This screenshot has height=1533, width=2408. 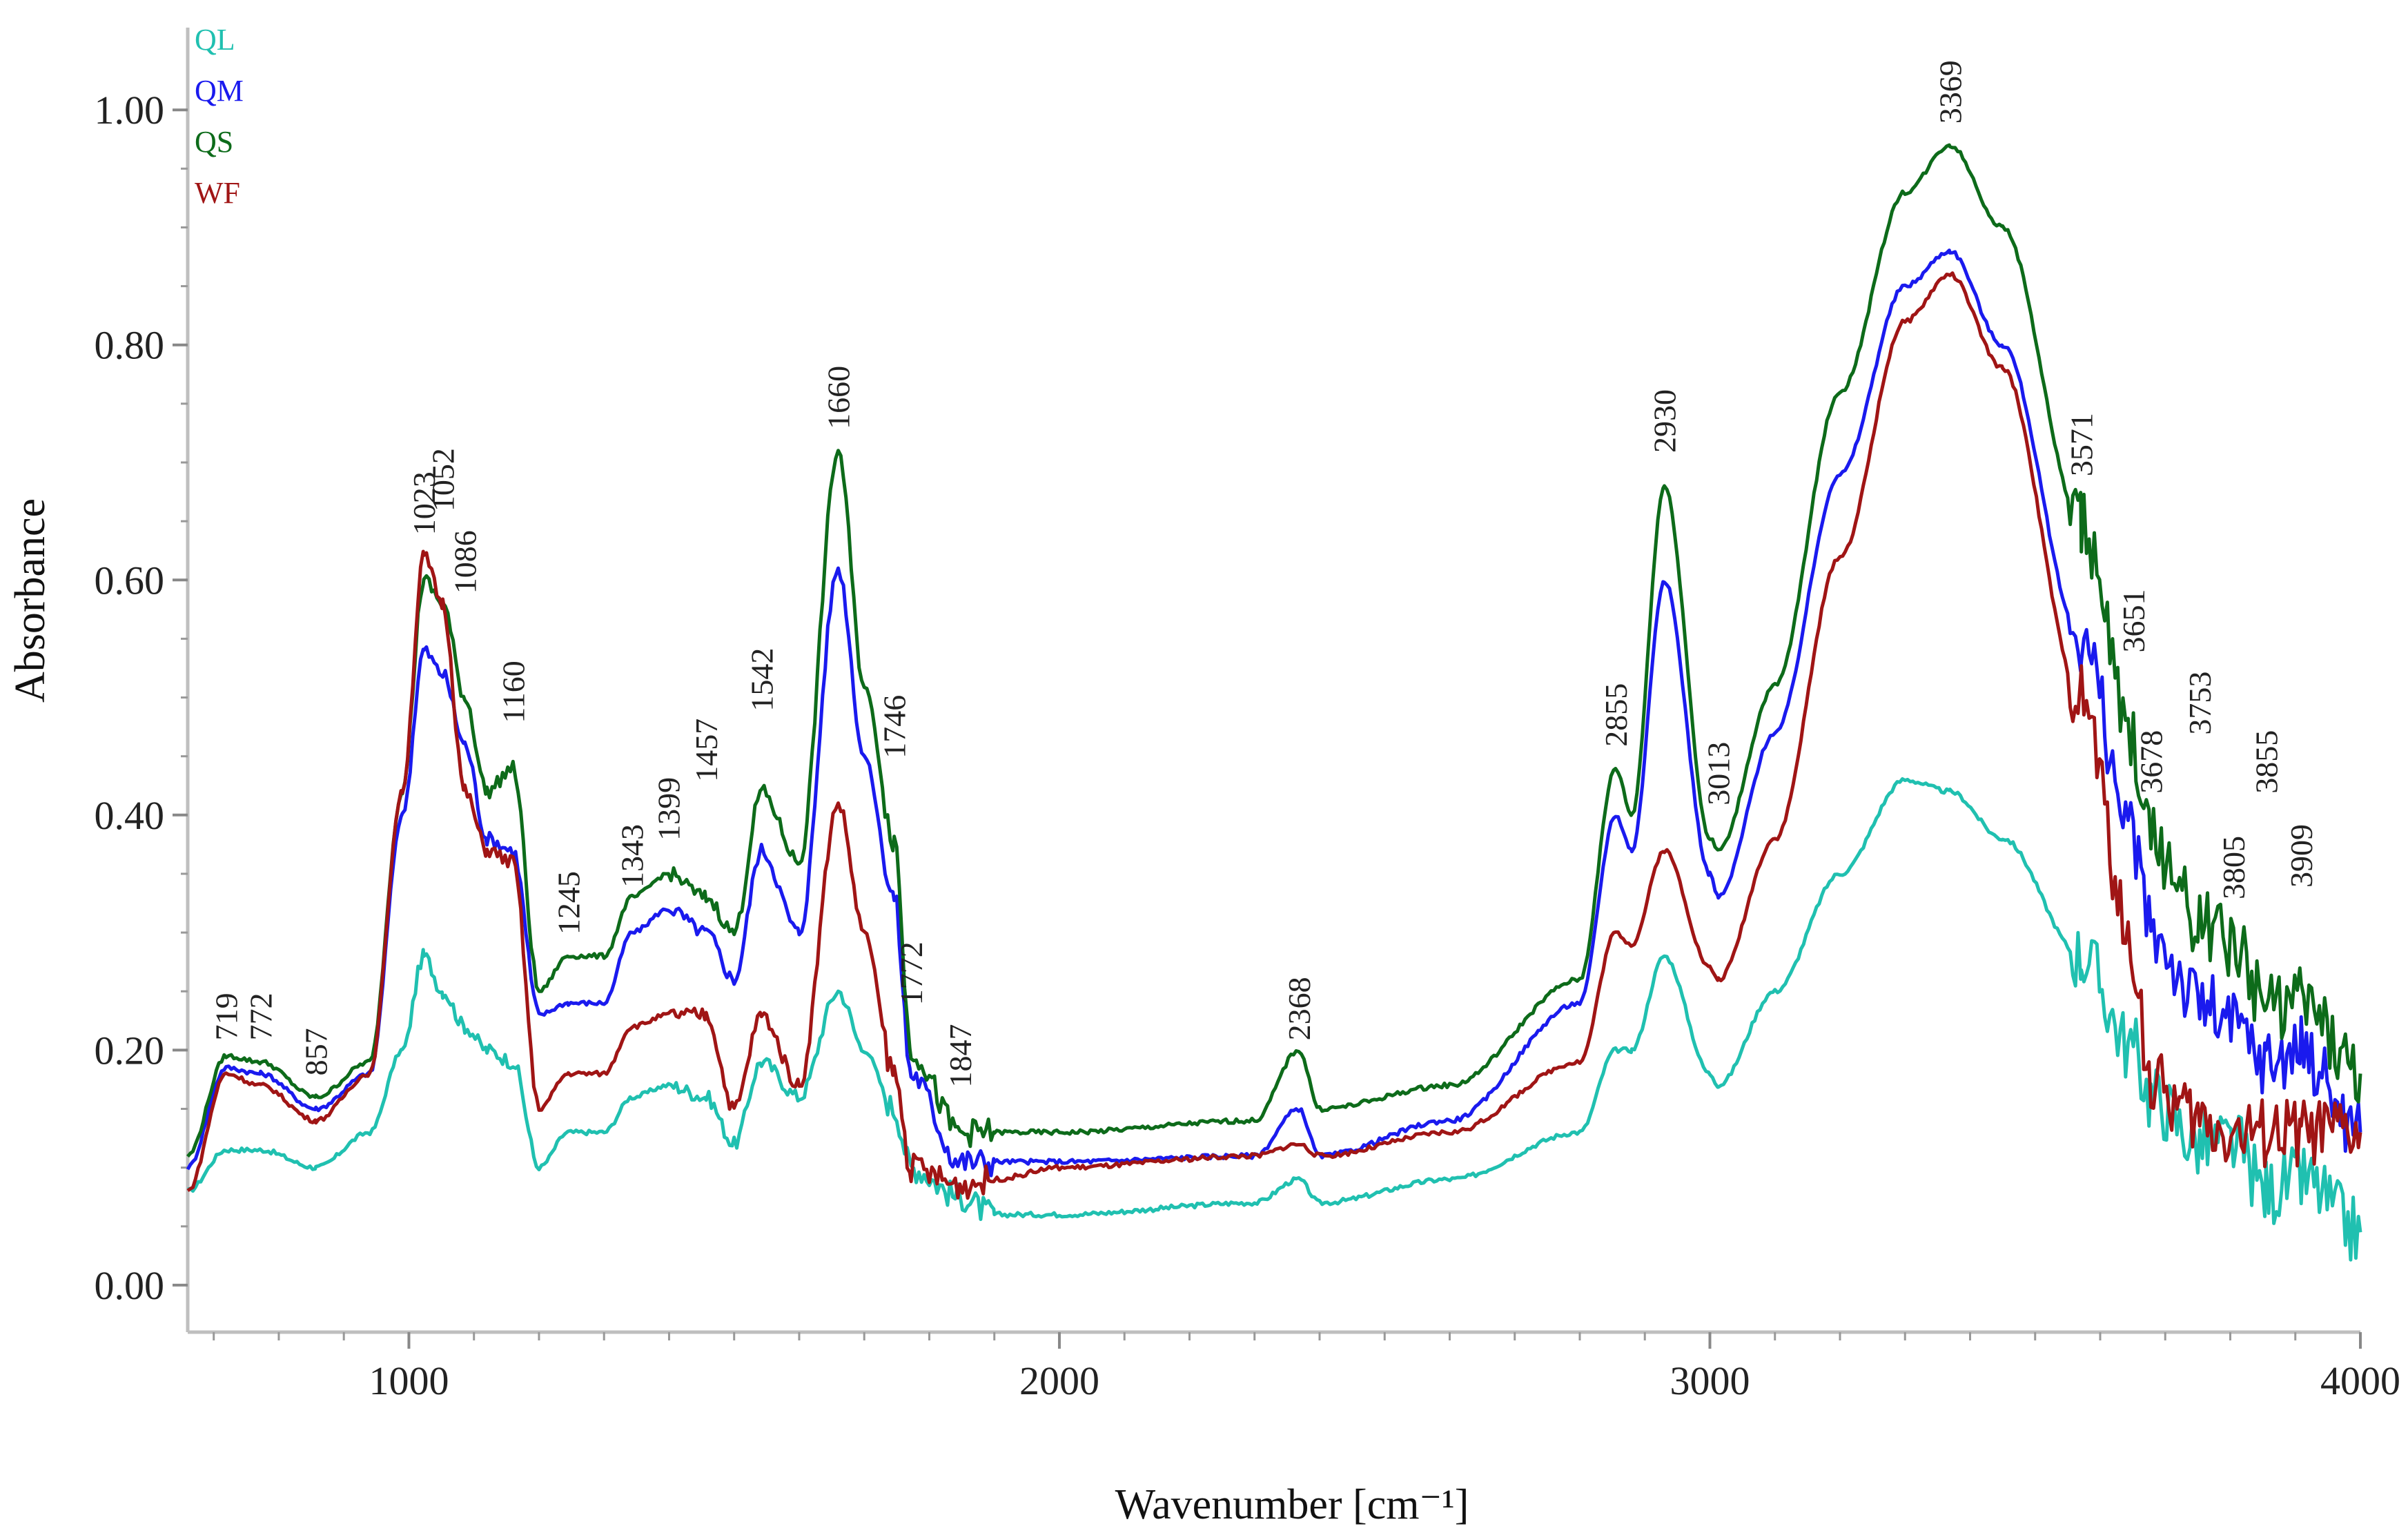 What do you see at coordinates (409, 1380) in the screenshot?
I see `x-tick-label: 1000` at bounding box center [409, 1380].